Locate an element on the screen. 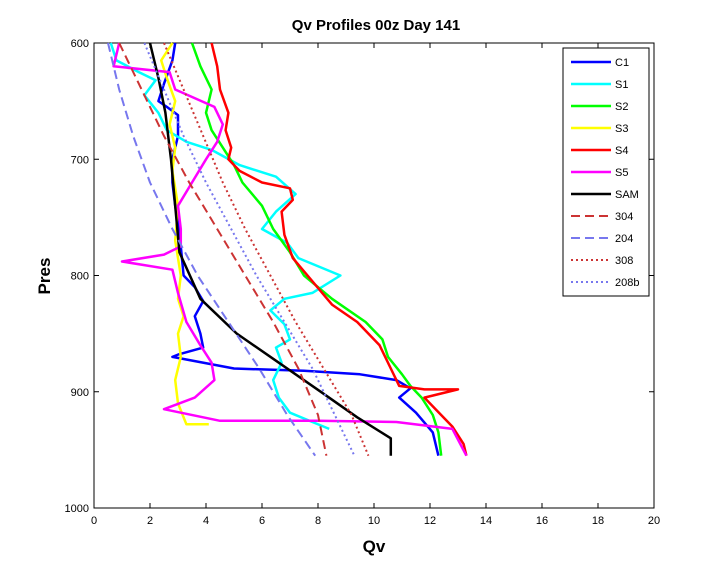 This screenshot has height=570, width=721. legend-label-s1: S1 is located at coordinates (621, 85).